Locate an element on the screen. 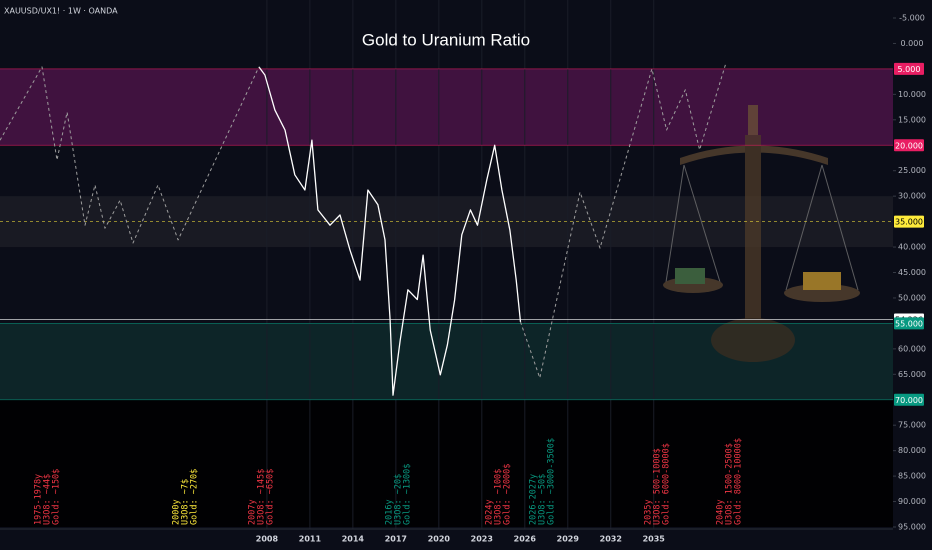  x-tick-label: 2029 is located at coordinates (568, 539).